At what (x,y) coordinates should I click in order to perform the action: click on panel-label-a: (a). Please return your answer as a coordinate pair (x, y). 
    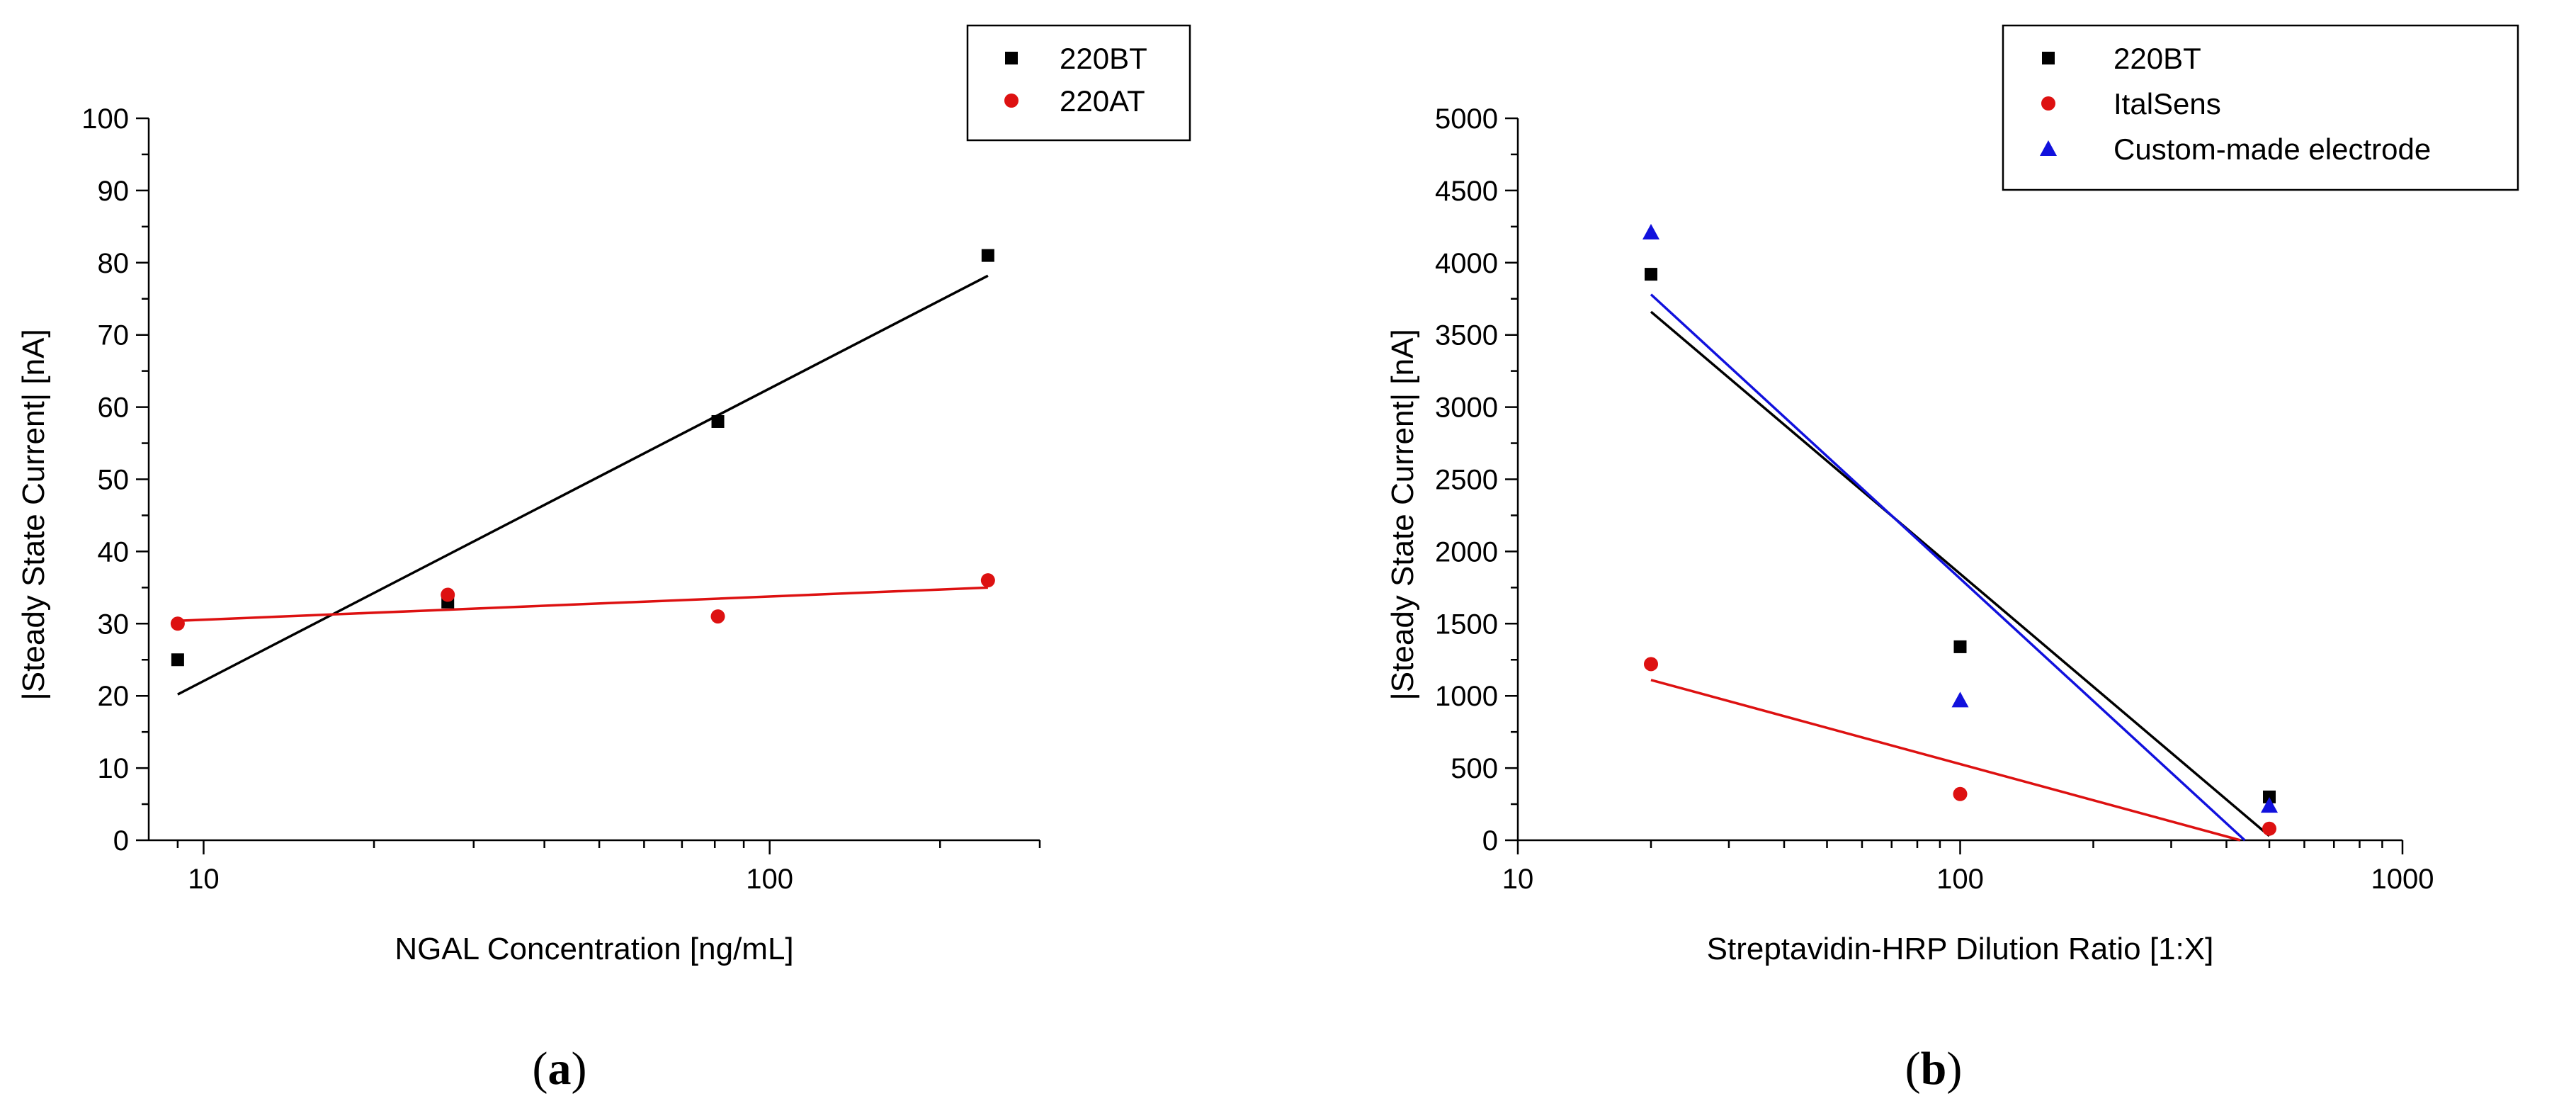
    Looking at the image, I should click on (560, 1069).